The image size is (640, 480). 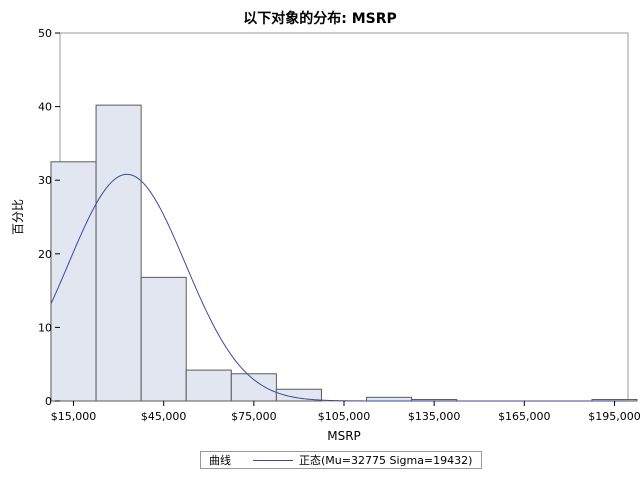 I want to click on y-tick-label: 50, so click(x=45, y=33).